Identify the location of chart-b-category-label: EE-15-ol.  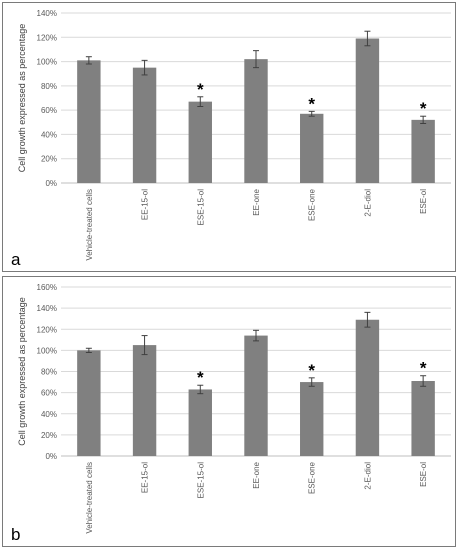
(145, 477).